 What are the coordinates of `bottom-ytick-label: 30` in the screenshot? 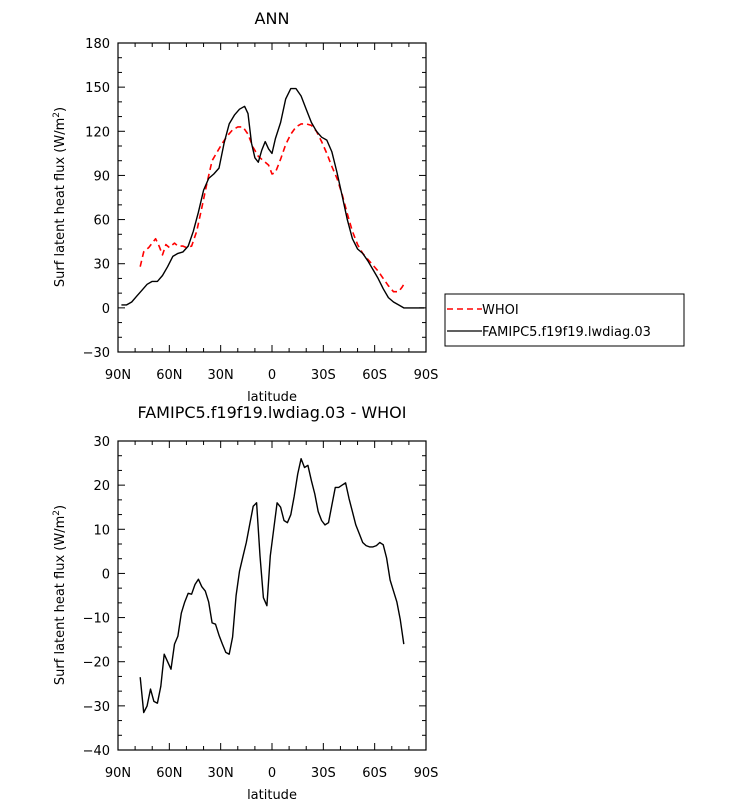 It's located at (101, 442).